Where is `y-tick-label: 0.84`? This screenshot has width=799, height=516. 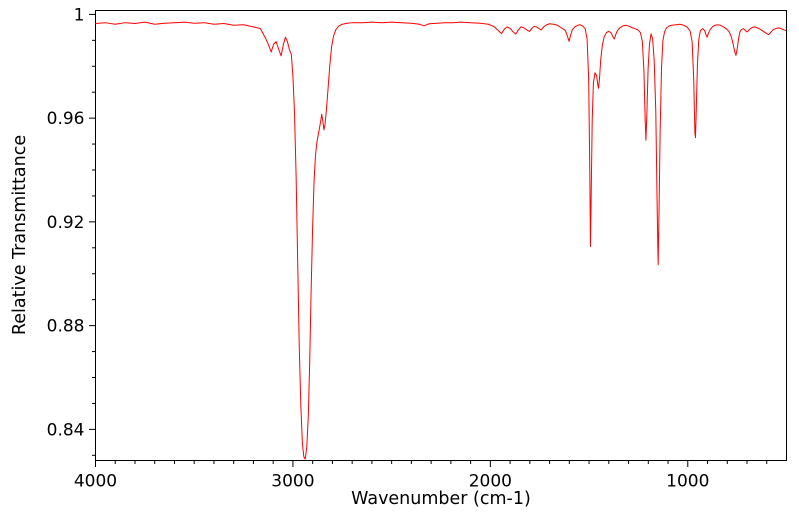
y-tick-label: 0.84 is located at coordinates (66, 430).